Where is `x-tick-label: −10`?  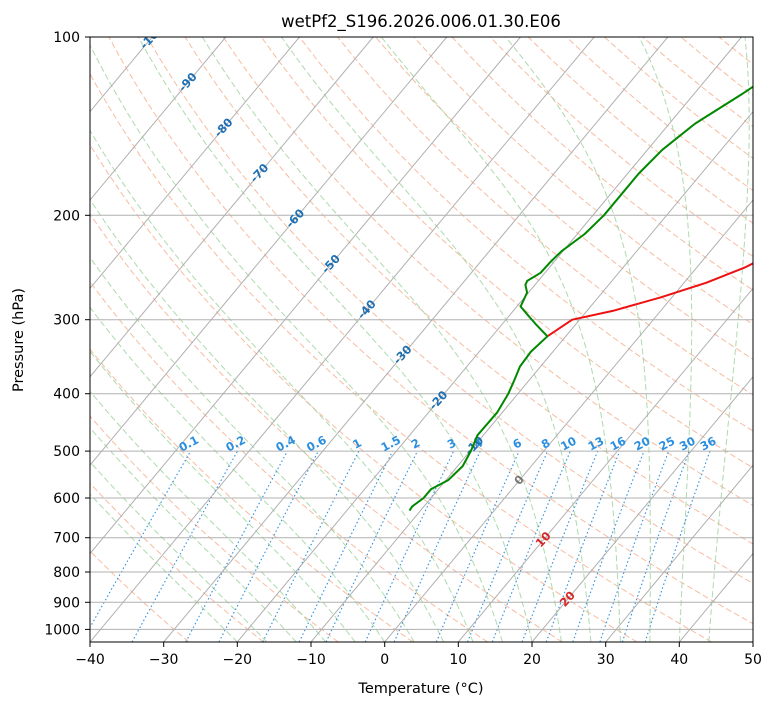 x-tick-label: −10 is located at coordinates (311, 660).